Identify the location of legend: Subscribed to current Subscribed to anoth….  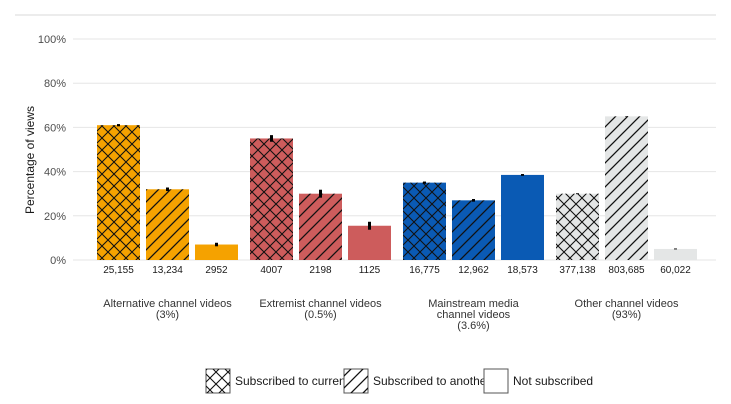
(399, 381).